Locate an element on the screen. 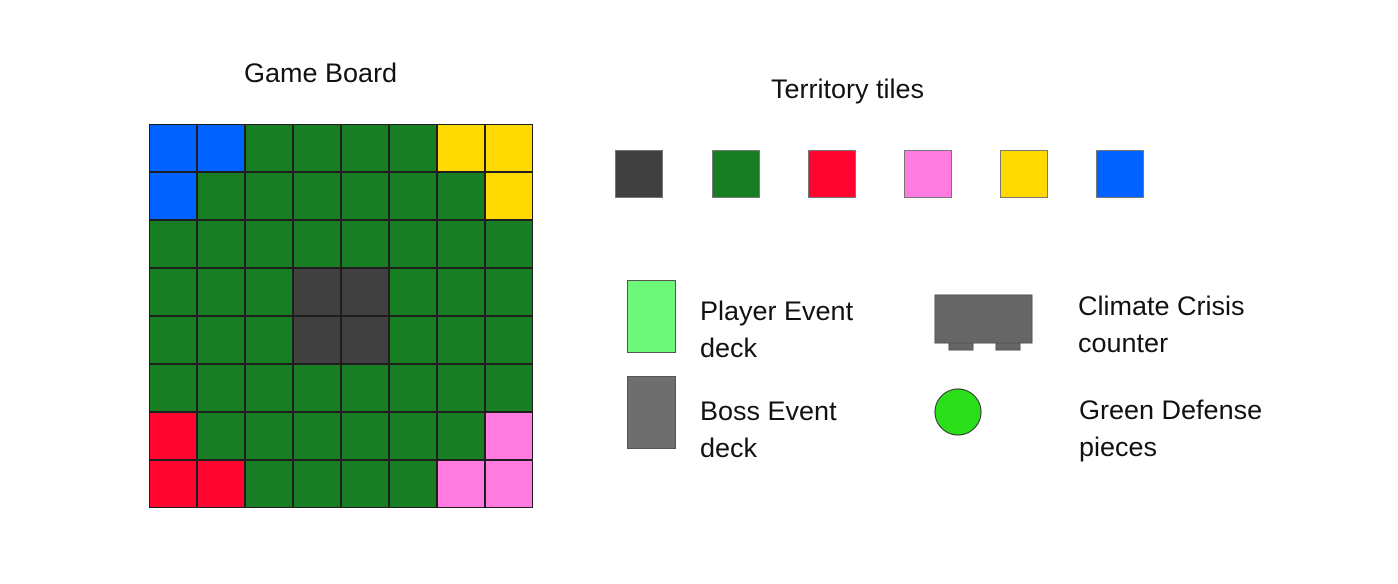  player-event-label-line2: deck is located at coordinates (729, 348).